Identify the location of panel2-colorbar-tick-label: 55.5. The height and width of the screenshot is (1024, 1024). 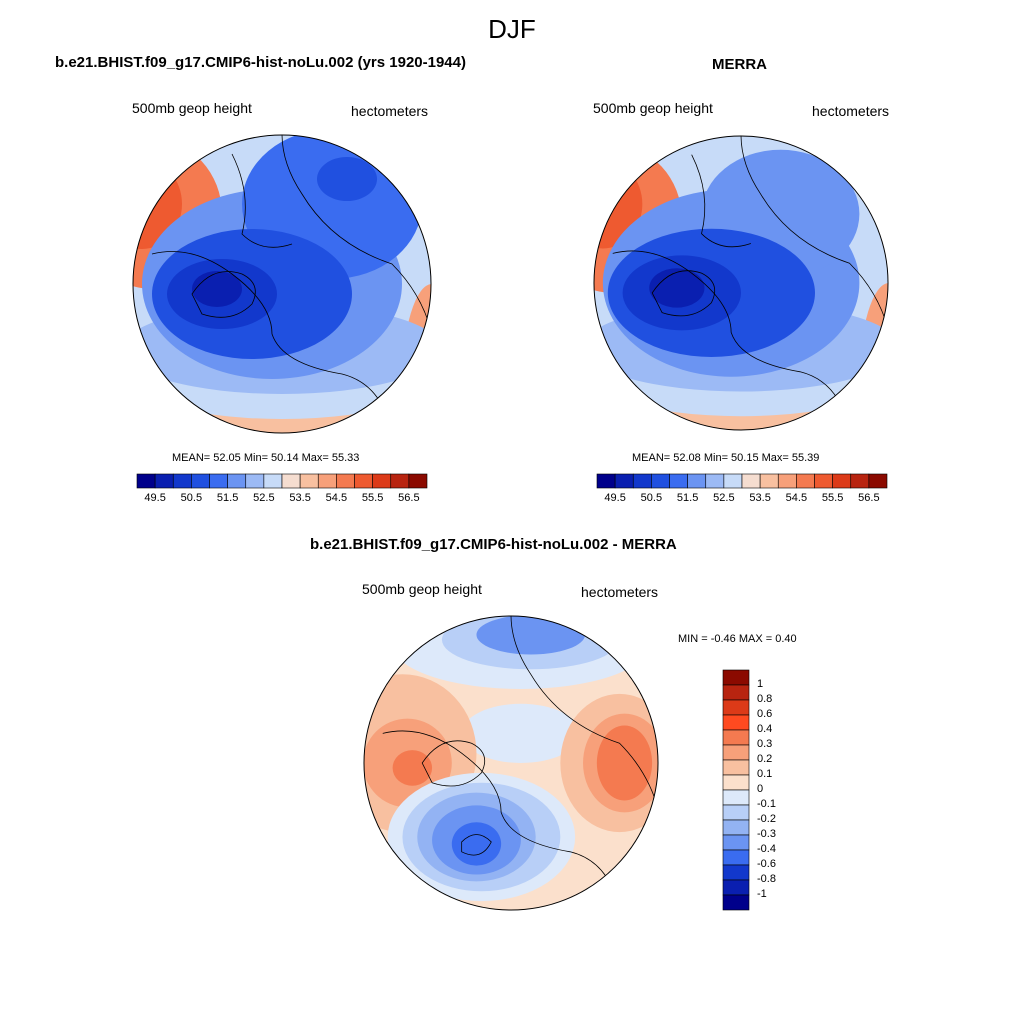
(832, 498).